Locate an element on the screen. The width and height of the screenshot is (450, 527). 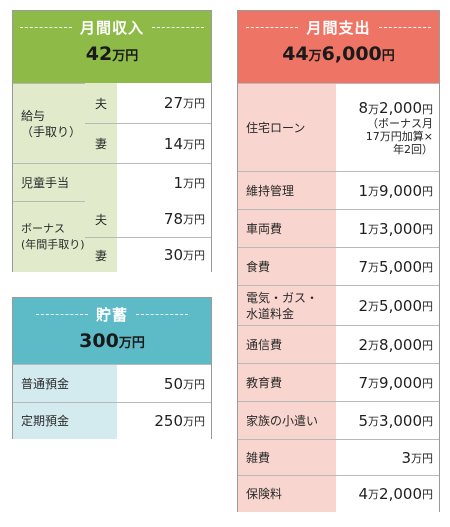
communication-label: 通信費 is located at coordinates (287, 344).